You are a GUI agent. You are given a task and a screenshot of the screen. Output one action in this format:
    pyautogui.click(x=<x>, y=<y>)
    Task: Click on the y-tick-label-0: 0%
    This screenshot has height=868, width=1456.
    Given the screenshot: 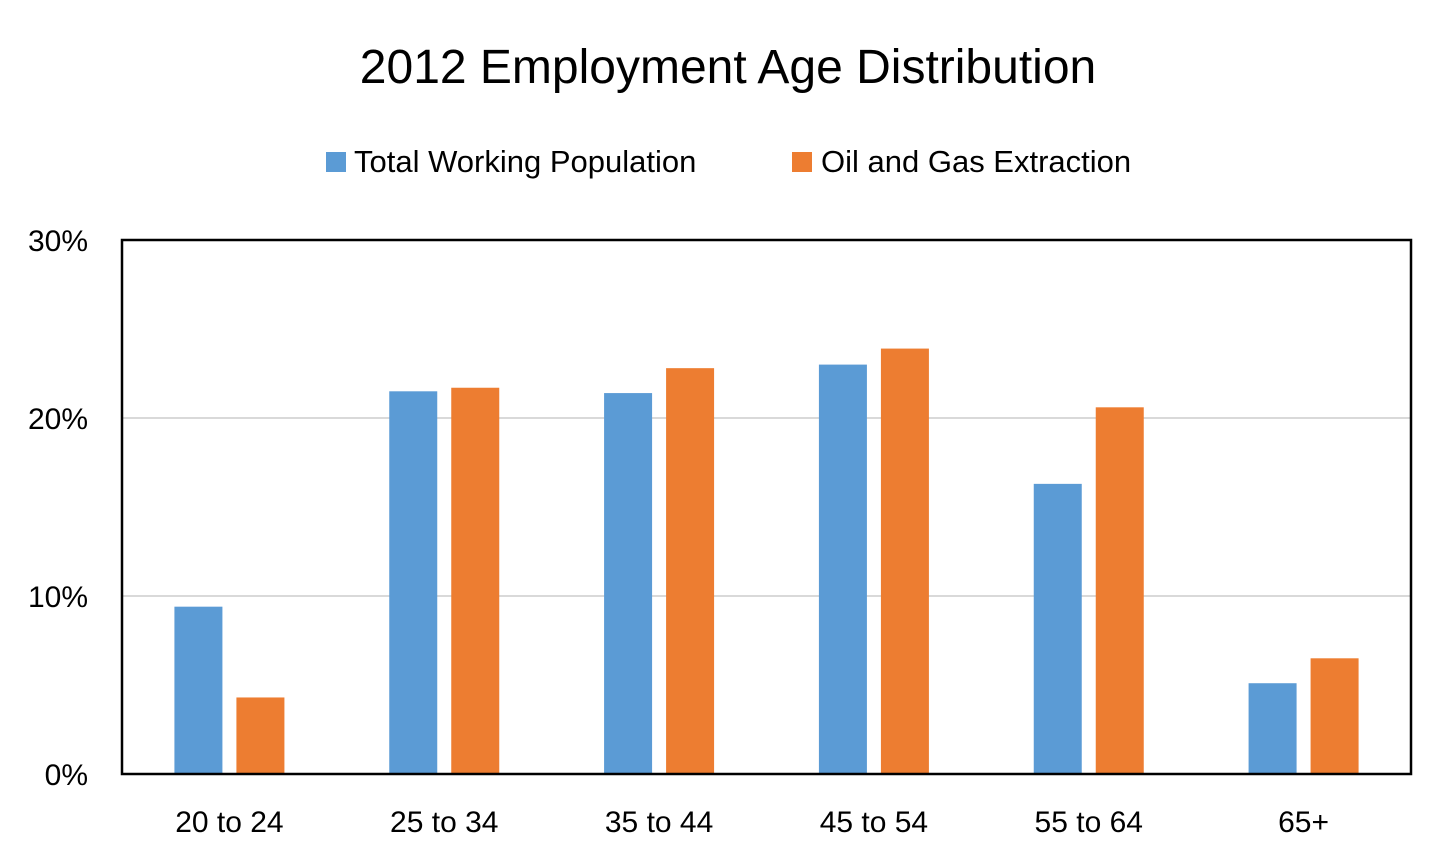 What is the action you would take?
    pyautogui.click(x=66, y=775)
    